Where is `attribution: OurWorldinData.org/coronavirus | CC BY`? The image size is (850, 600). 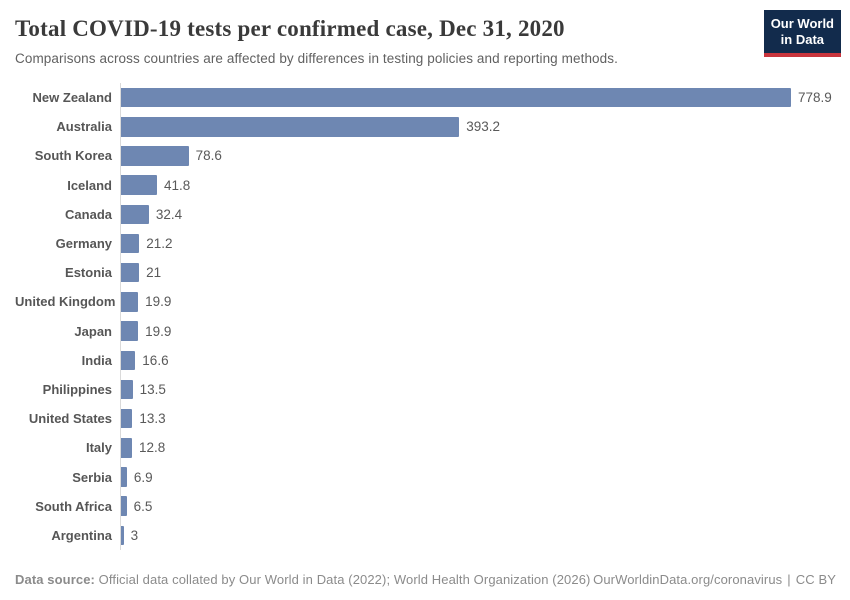
attribution: OurWorldinData.org/coronavirus | CC BY is located at coordinates (714, 579).